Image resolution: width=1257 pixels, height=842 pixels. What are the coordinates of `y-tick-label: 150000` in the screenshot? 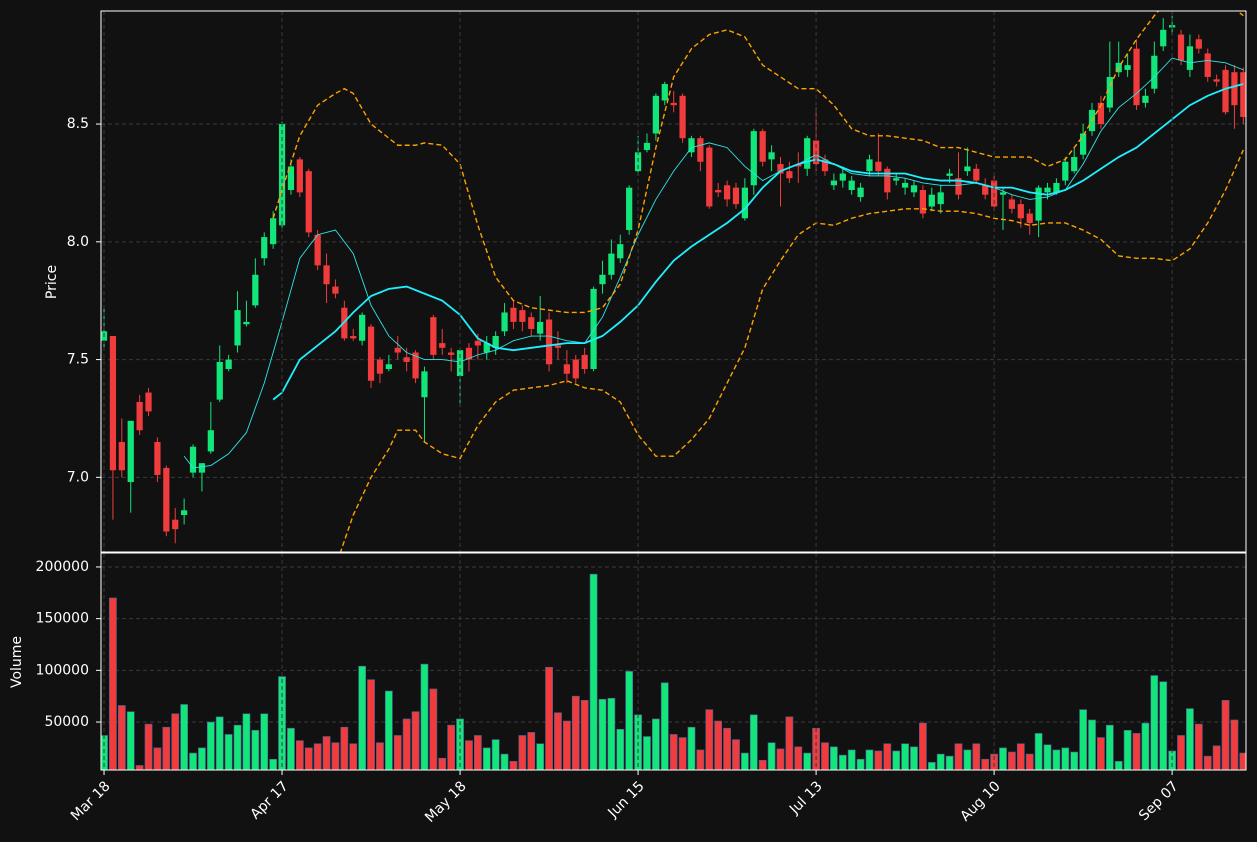 It's located at (62, 619).